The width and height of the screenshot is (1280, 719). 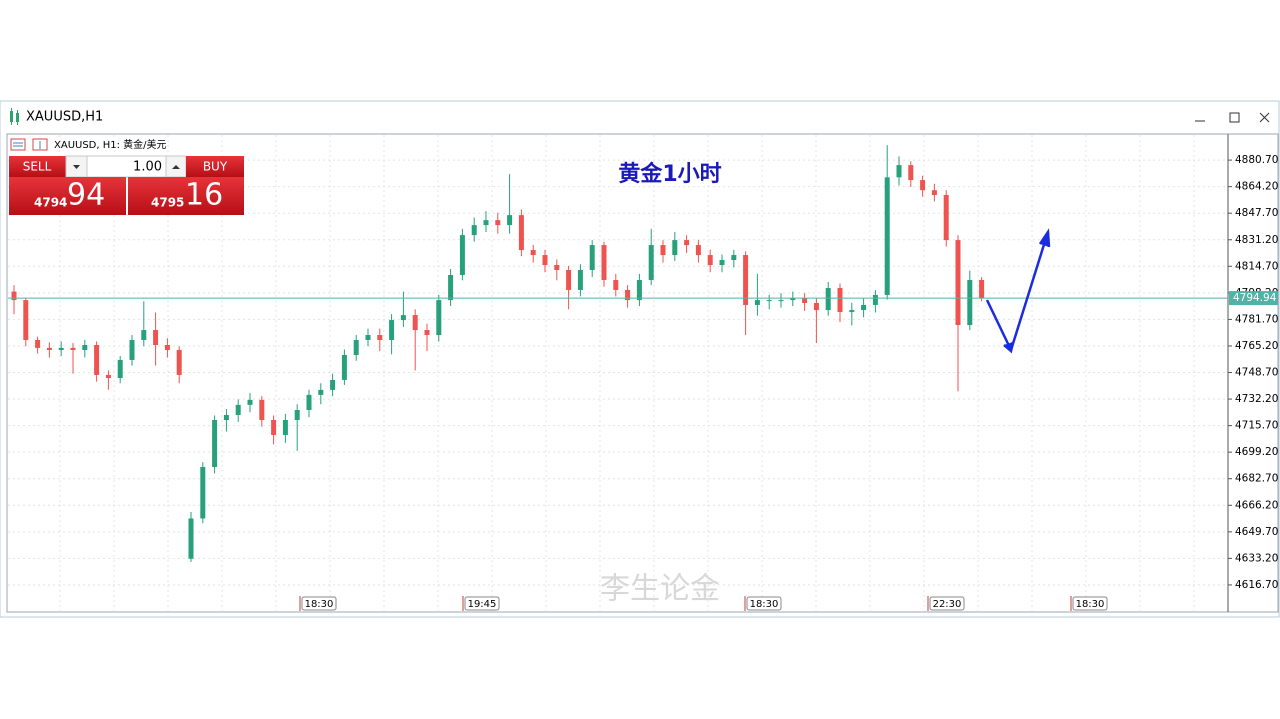 I want to click on close-button, so click(x=1264, y=117).